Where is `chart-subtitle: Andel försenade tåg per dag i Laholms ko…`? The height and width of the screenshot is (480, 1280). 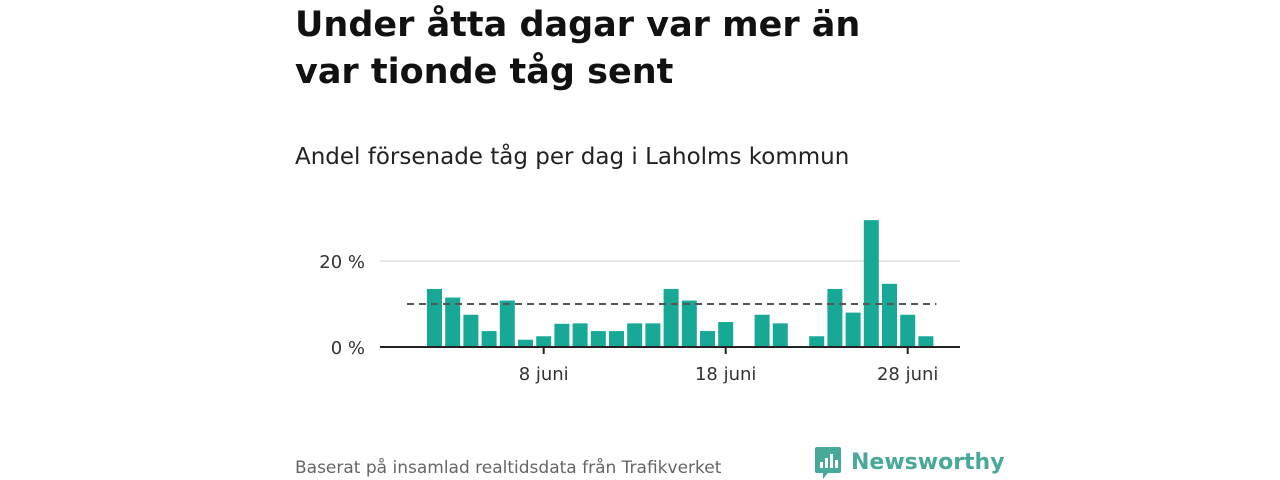
chart-subtitle: Andel försenade tåg per dag i Laholms ko… is located at coordinates (572, 157).